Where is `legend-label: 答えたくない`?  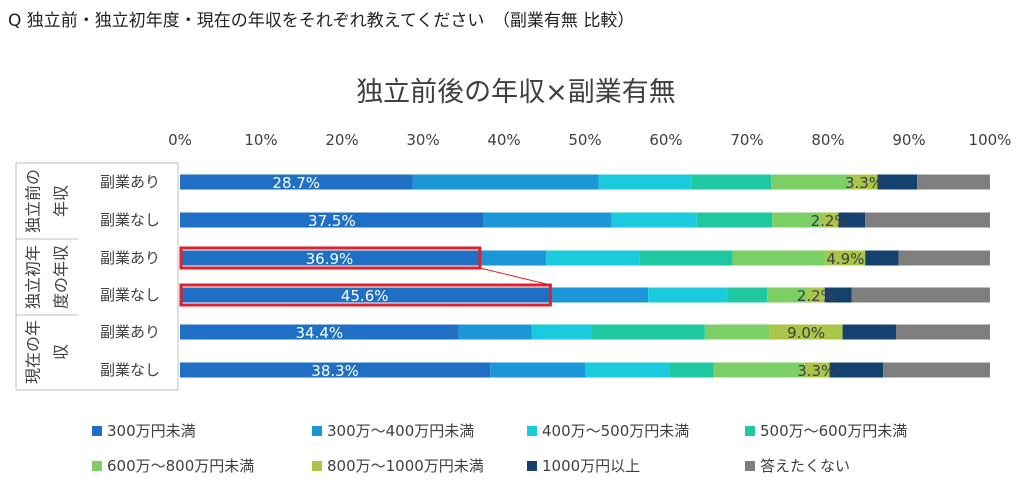
legend-label: 答えたくない is located at coordinates (805, 466).